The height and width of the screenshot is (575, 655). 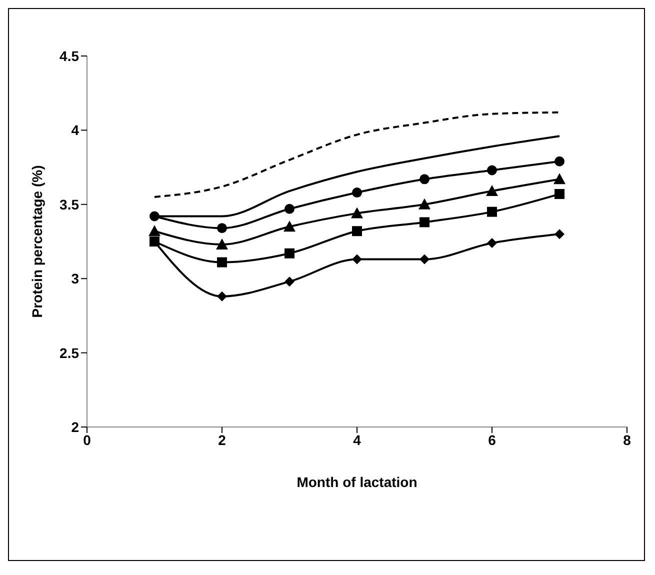 I want to click on y-tick-label: 3, so click(x=75, y=278).